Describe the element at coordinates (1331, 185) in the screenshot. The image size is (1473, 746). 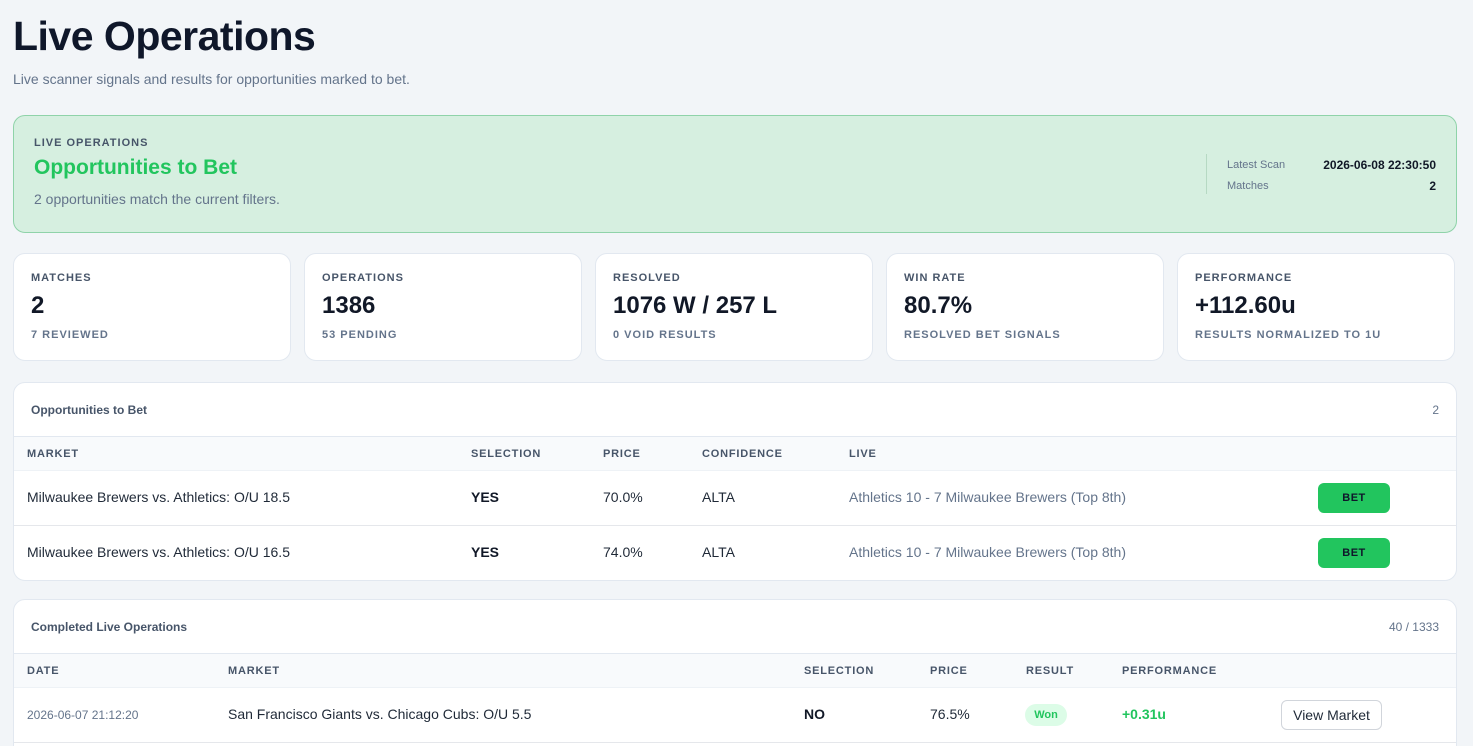
I see `matches-row: Matches 2` at that location.